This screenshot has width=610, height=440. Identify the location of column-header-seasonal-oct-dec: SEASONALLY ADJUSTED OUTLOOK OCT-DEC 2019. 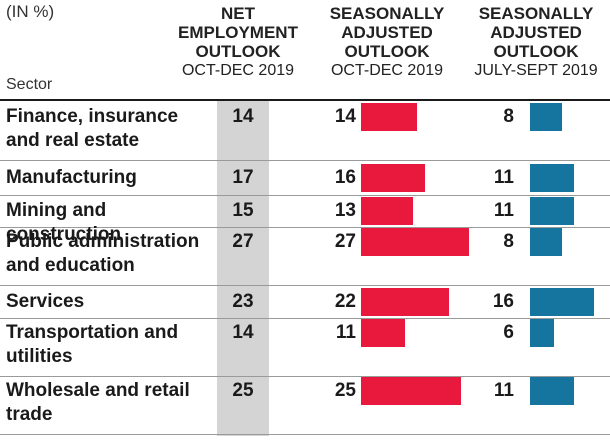
(387, 42).